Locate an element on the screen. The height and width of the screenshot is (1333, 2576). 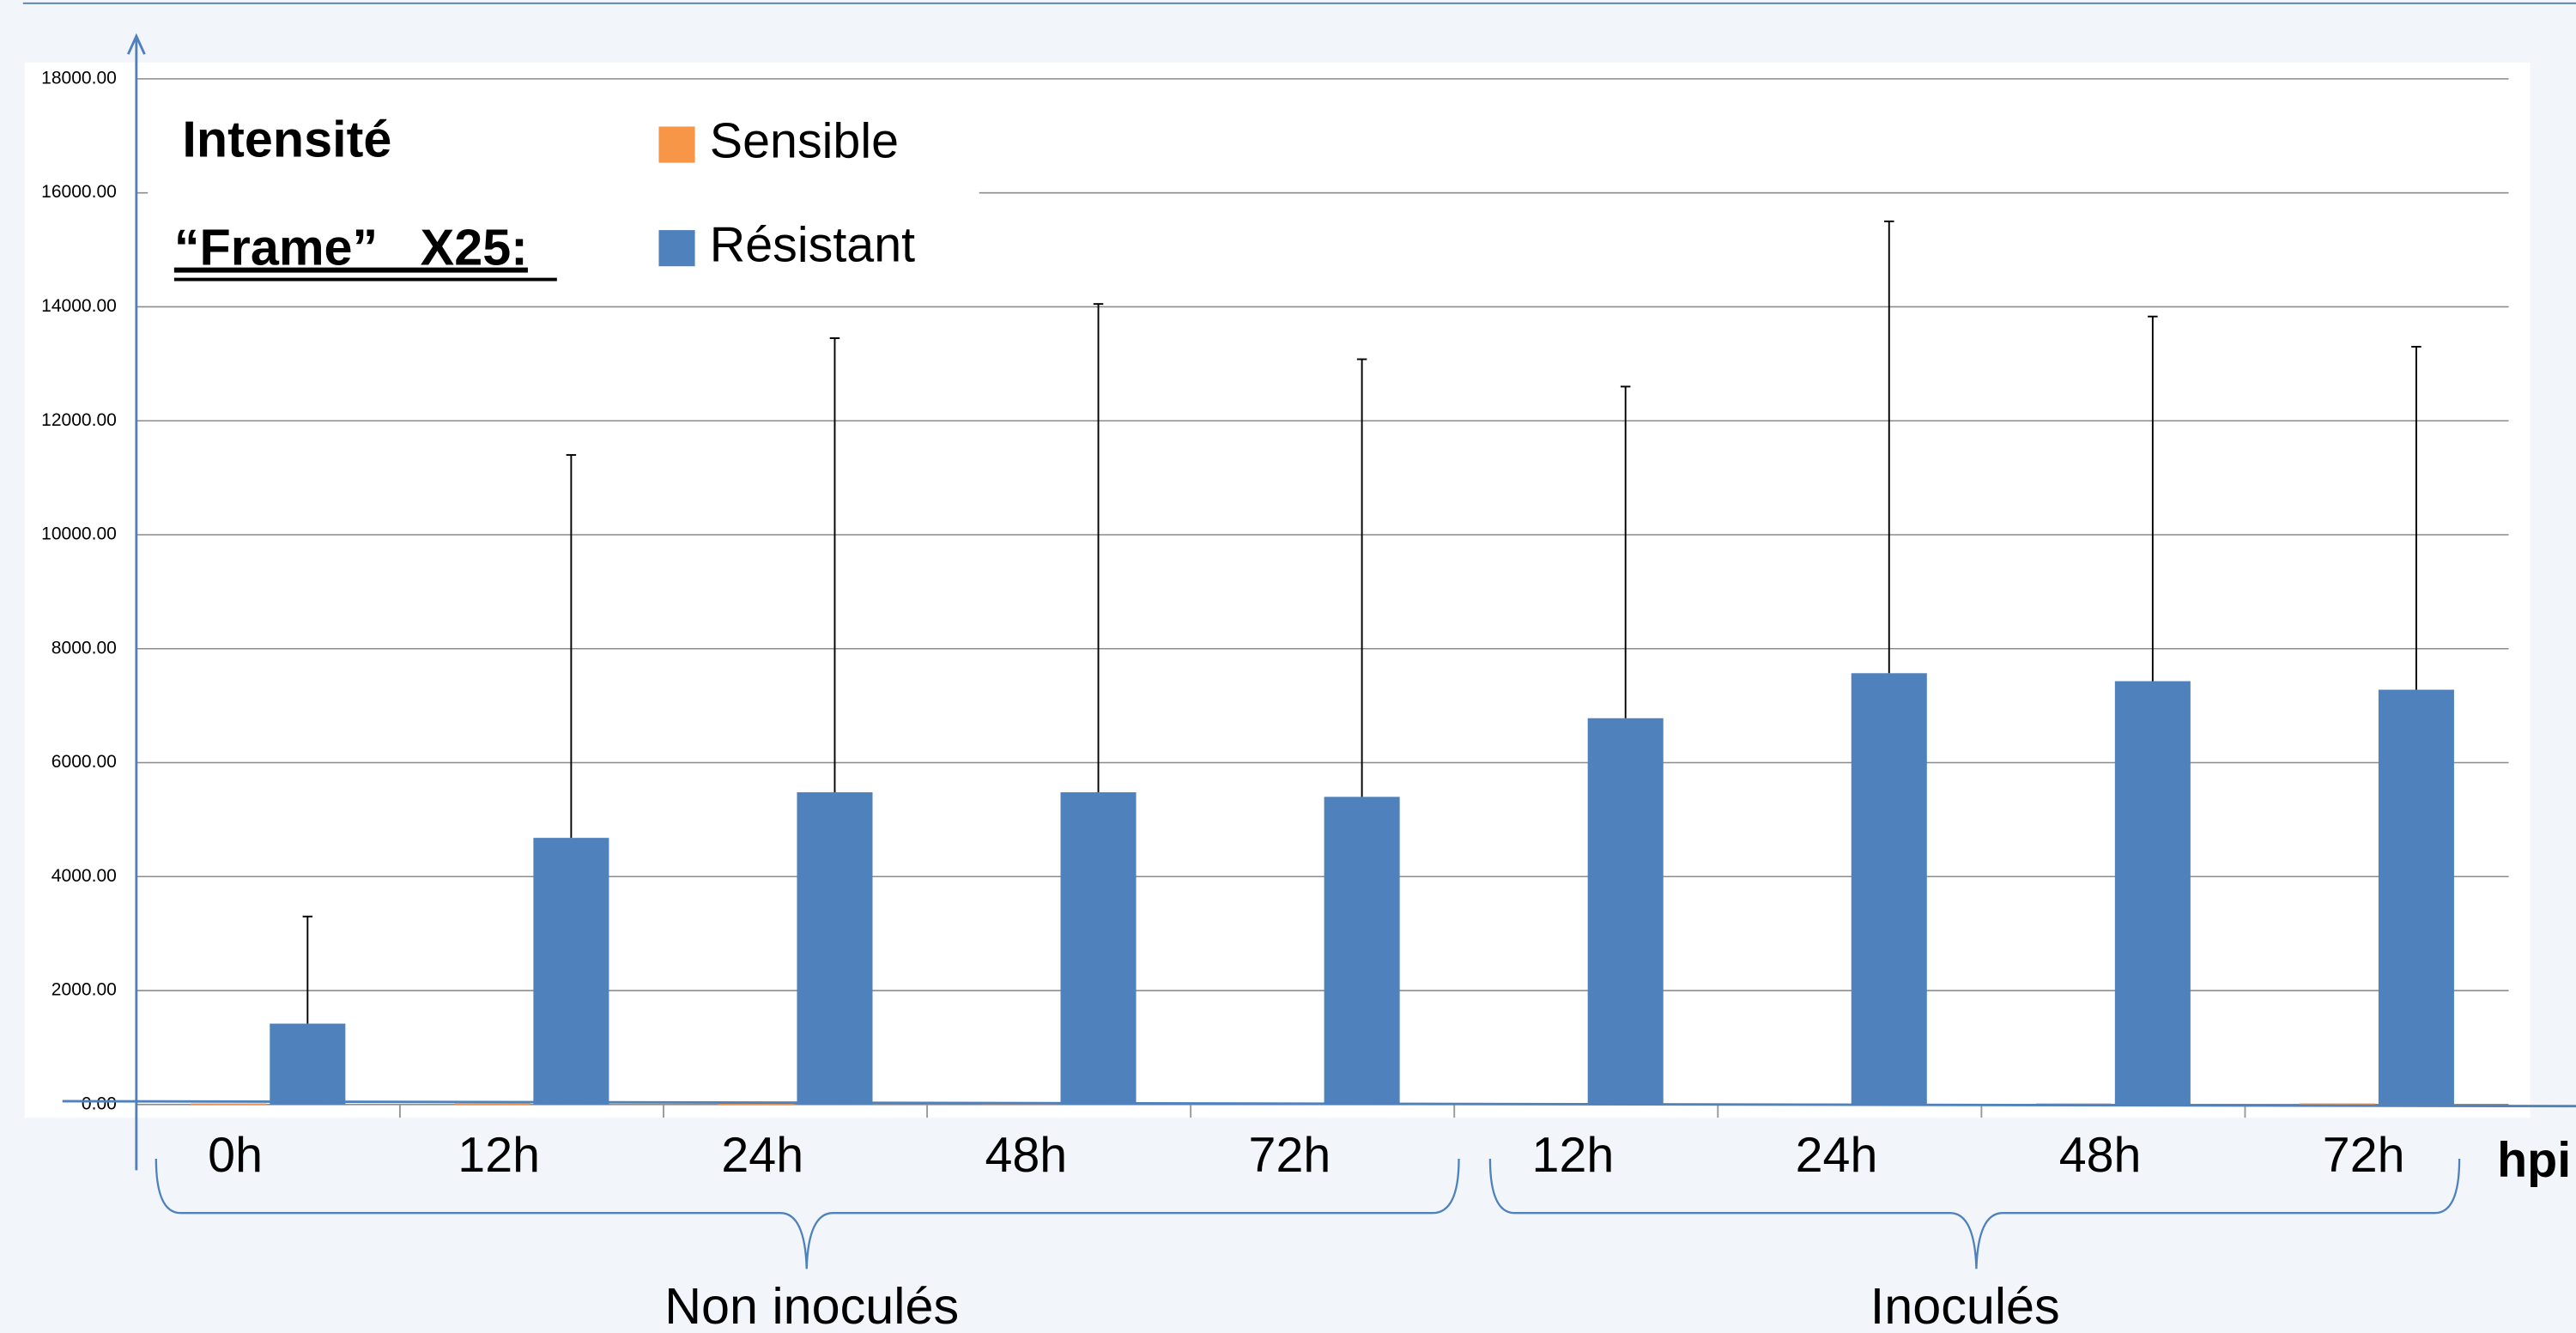
y-tick-label: 6000.00 is located at coordinates (84, 762).